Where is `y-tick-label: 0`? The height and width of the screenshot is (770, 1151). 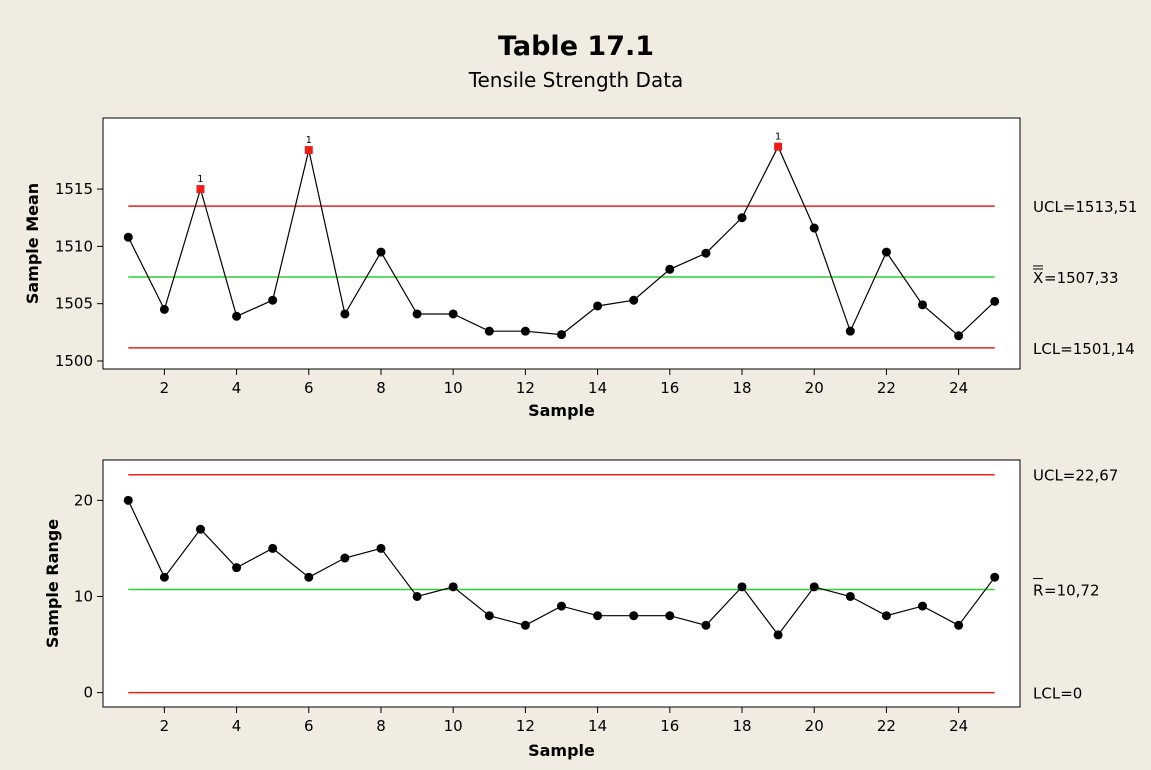
y-tick-label: 0 is located at coordinates (88, 693).